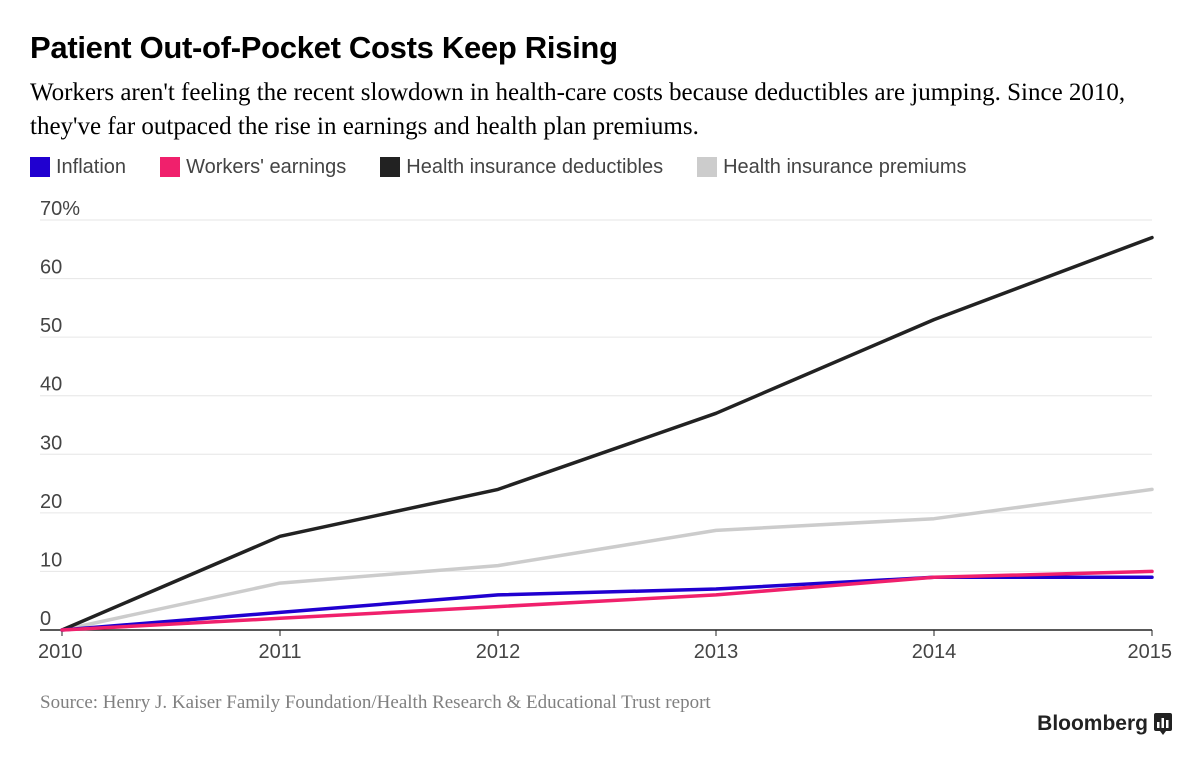 This screenshot has width=1200, height=762. What do you see at coordinates (51, 268) in the screenshot?
I see `y-tick-label: 60` at bounding box center [51, 268].